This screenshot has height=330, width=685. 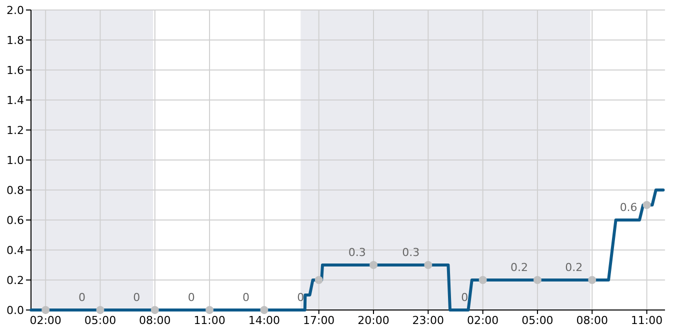 What do you see at coordinates (15, 250) in the screenshot?
I see `y-tick-label: 0.4` at bounding box center [15, 250].